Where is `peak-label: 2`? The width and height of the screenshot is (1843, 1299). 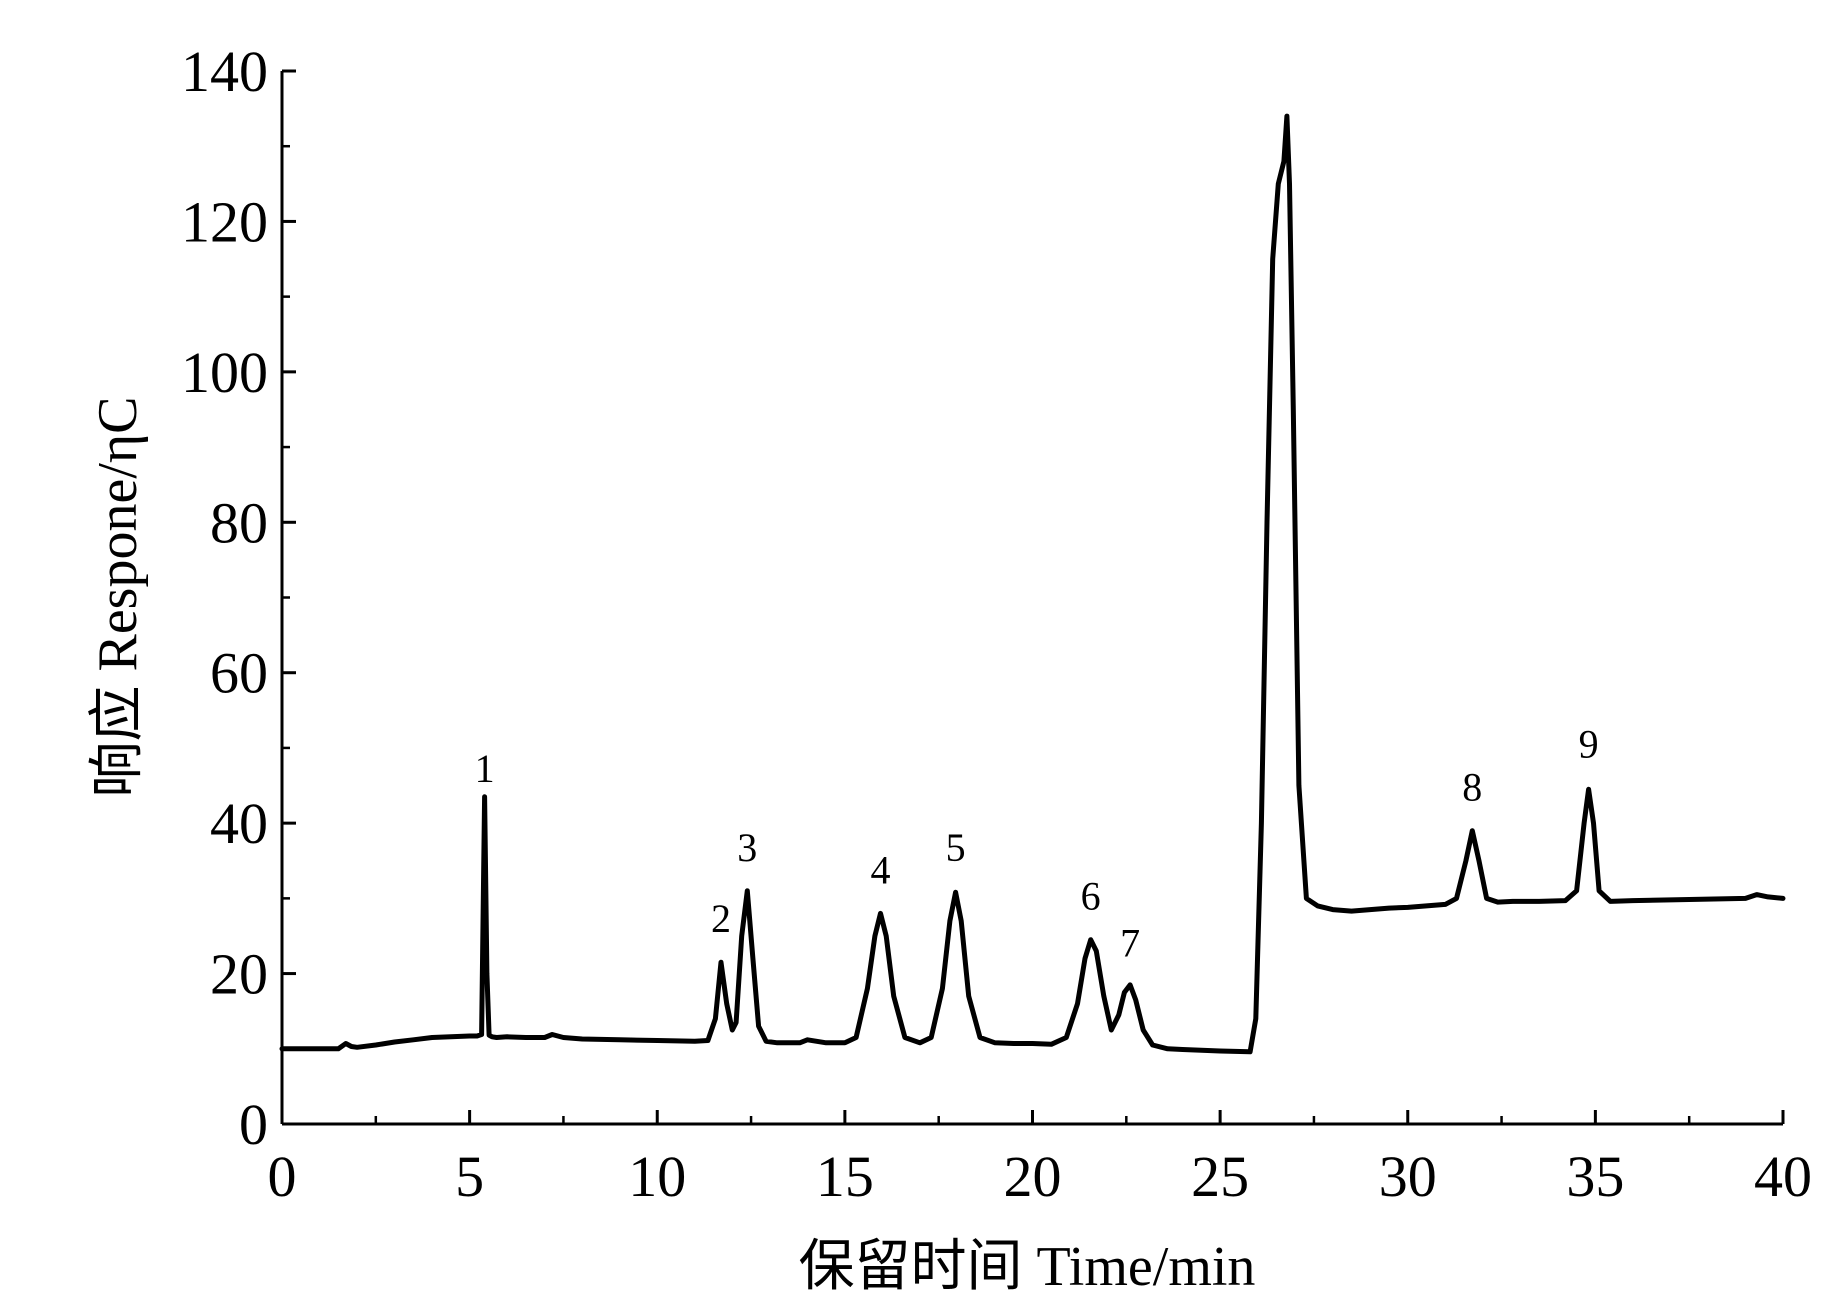 peak-label: 2 is located at coordinates (721, 918).